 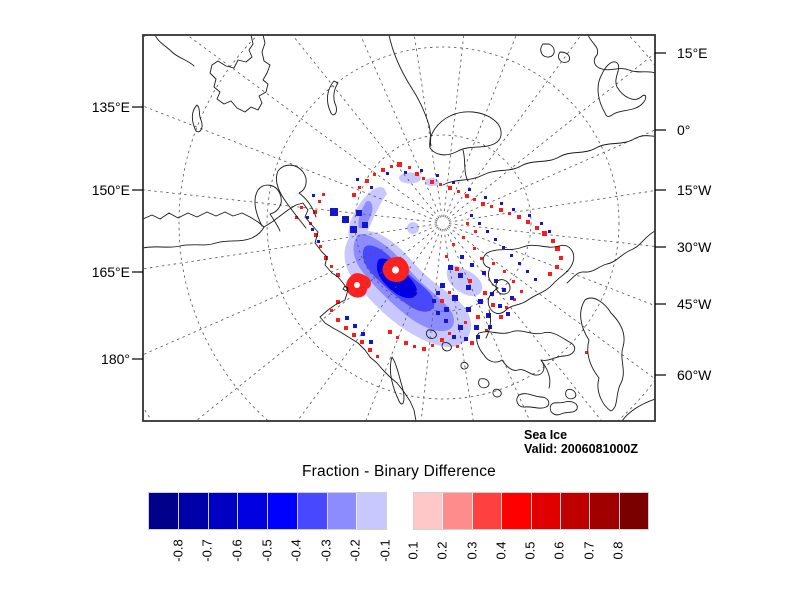 What do you see at coordinates (588, 550) in the screenshot?
I see `colorbar-tick-label: 0.7` at bounding box center [588, 550].